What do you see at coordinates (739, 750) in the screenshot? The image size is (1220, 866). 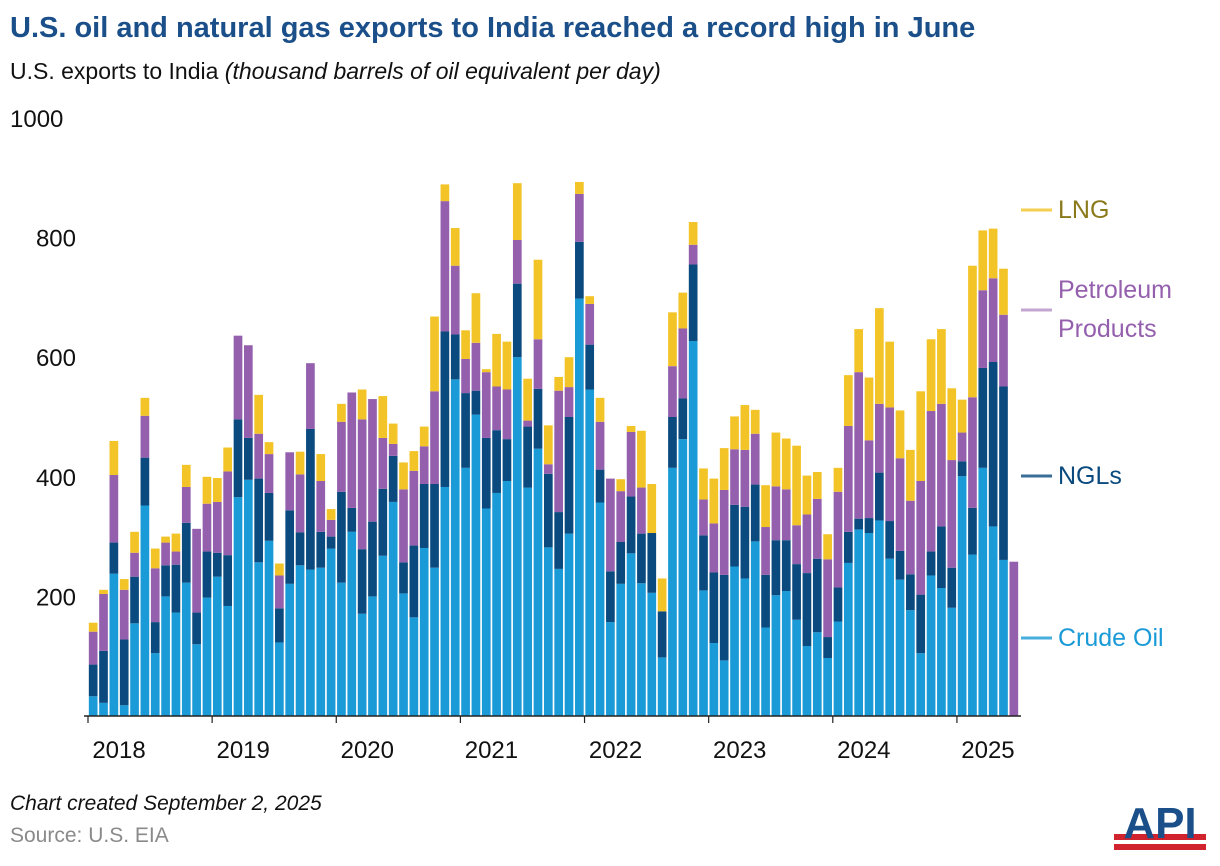 I see `x-tick-label-2023: 2023` at bounding box center [739, 750].